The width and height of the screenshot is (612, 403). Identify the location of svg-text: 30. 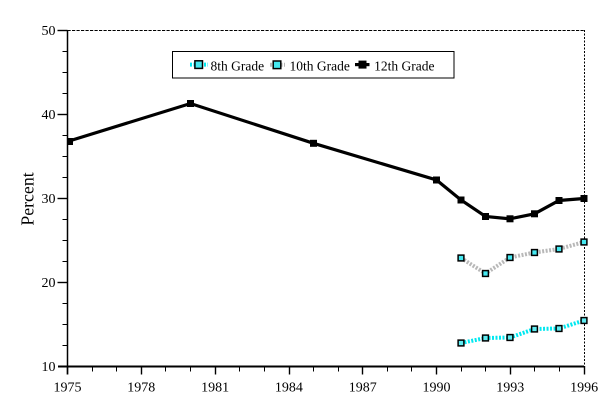
(49, 199).